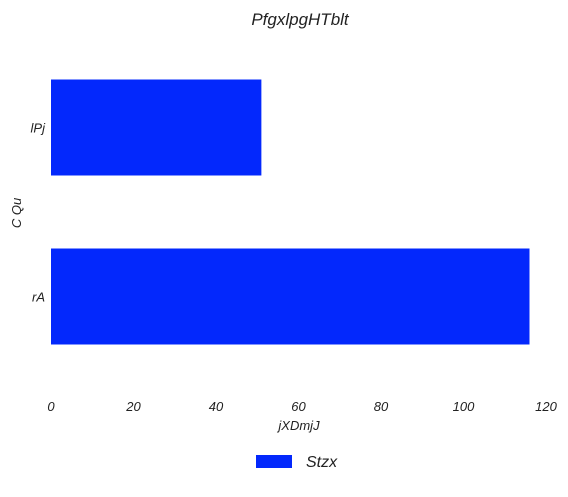 The width and height of the screenshot is (568, 497). What do you see at coordinates (322, 462) in the screenshot?
I see `legend-label: Stzx` at bounding box center [322, 462].